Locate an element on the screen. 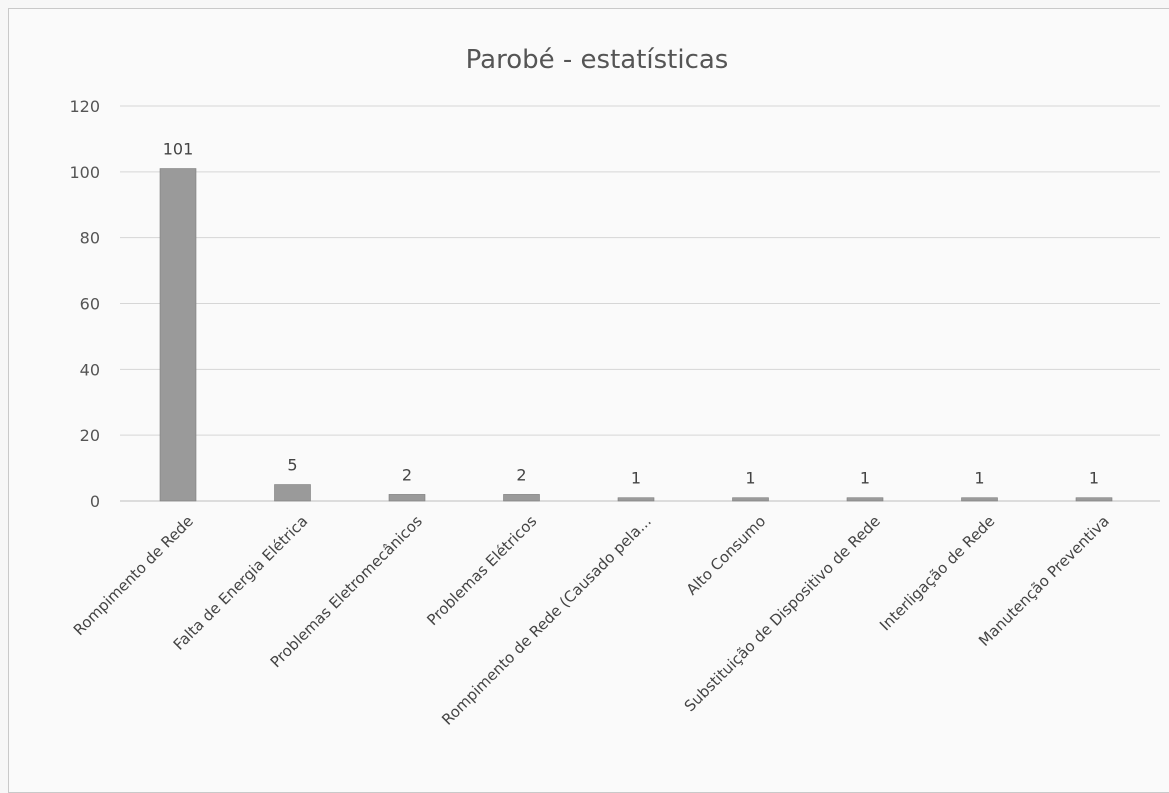 The width and height of the screenshot is (1169, 793). category-label: Falta de Energia Elétrica is located at coordinates (241, 583).